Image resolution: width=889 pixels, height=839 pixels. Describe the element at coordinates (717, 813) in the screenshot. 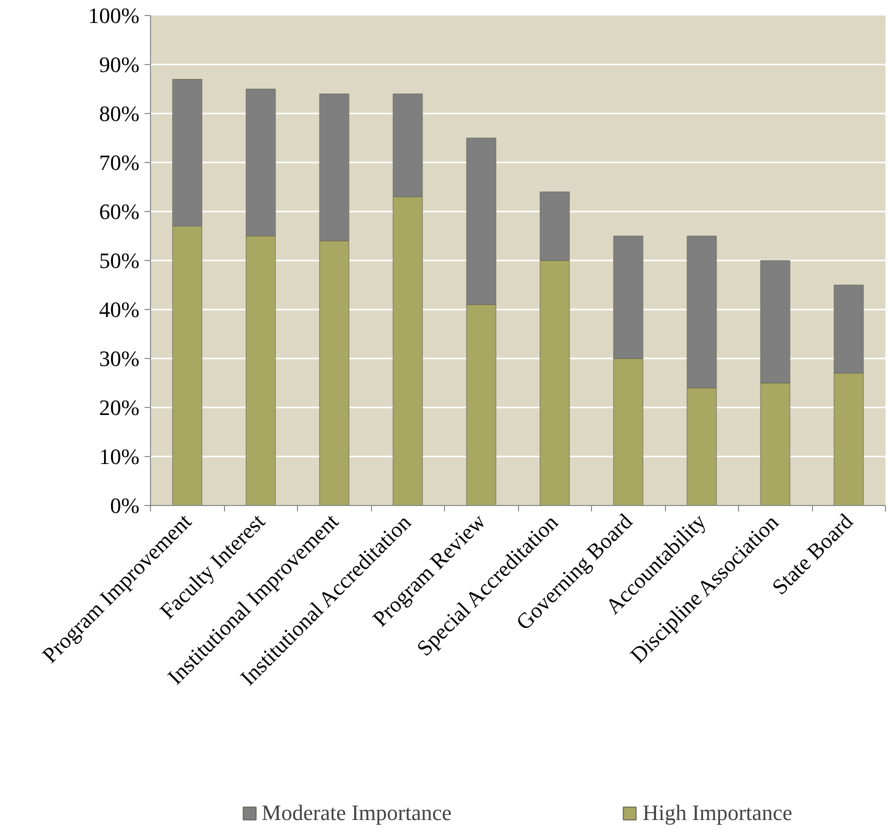

I see `legend-label: High Importance` at that location.